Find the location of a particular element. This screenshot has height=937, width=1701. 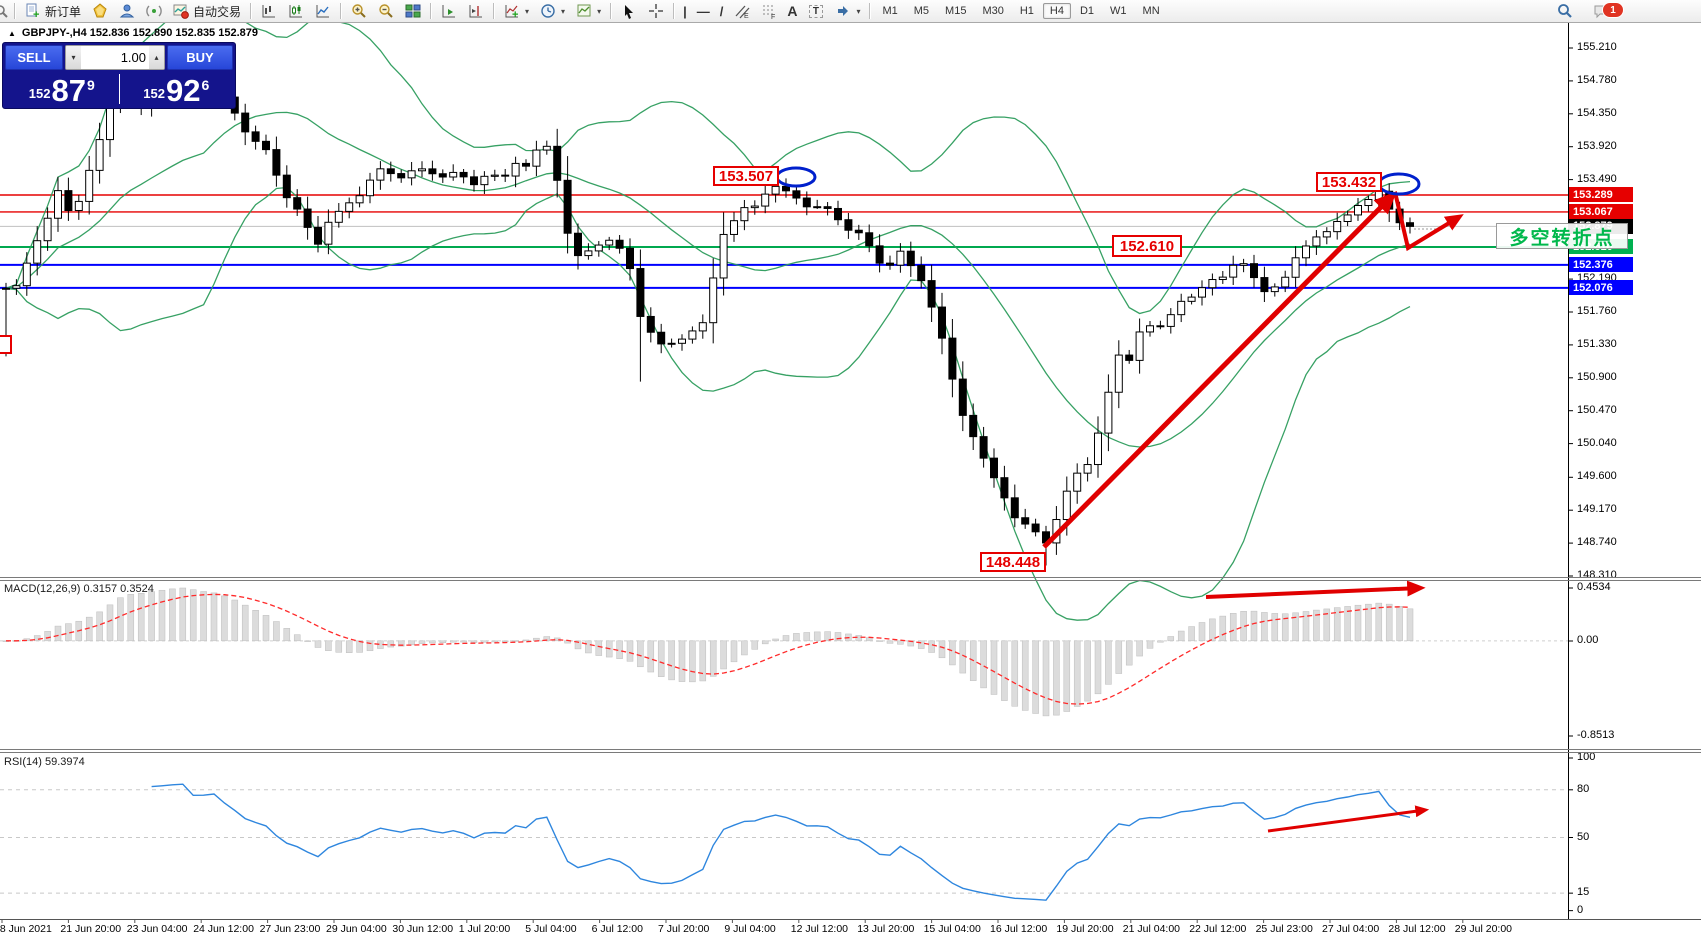

annotation-price-box: 152.610 is located at coordinates (1147, 246).